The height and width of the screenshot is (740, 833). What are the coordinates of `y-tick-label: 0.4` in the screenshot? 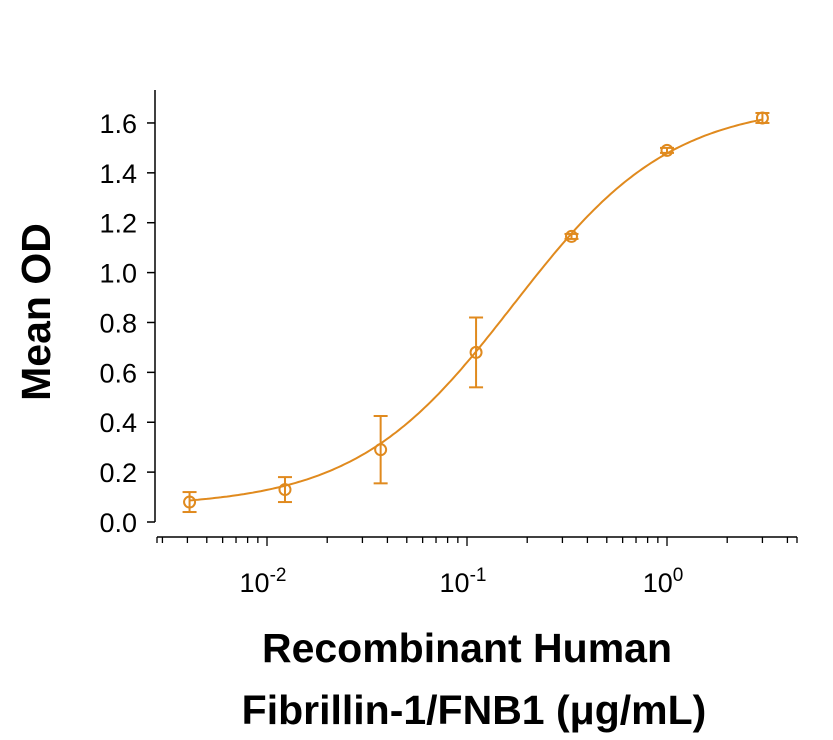 It's located at (118, 423).